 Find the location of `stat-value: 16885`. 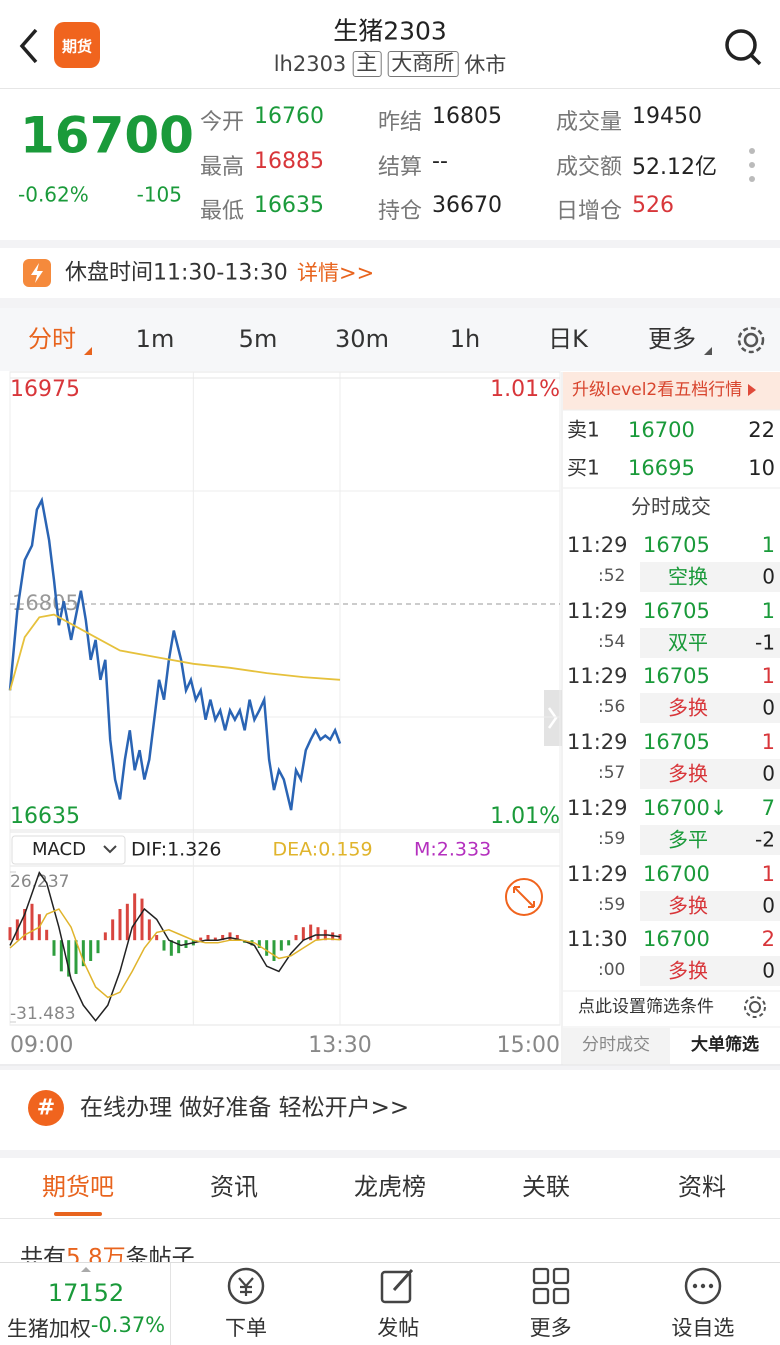

stat-value: 16885 is located at coordinates (289, 161).